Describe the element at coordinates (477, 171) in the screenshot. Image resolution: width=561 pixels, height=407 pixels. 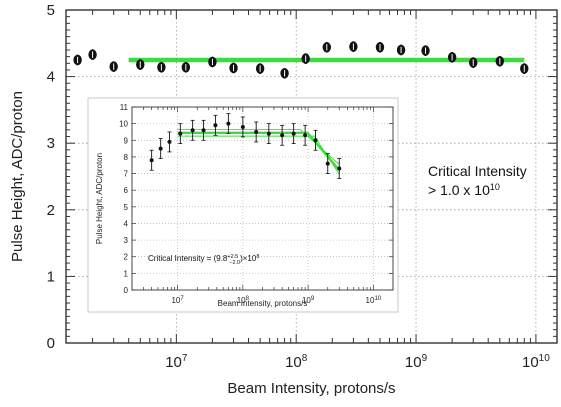
I see `critical-intensity-label: Critical Intensity` at that location.